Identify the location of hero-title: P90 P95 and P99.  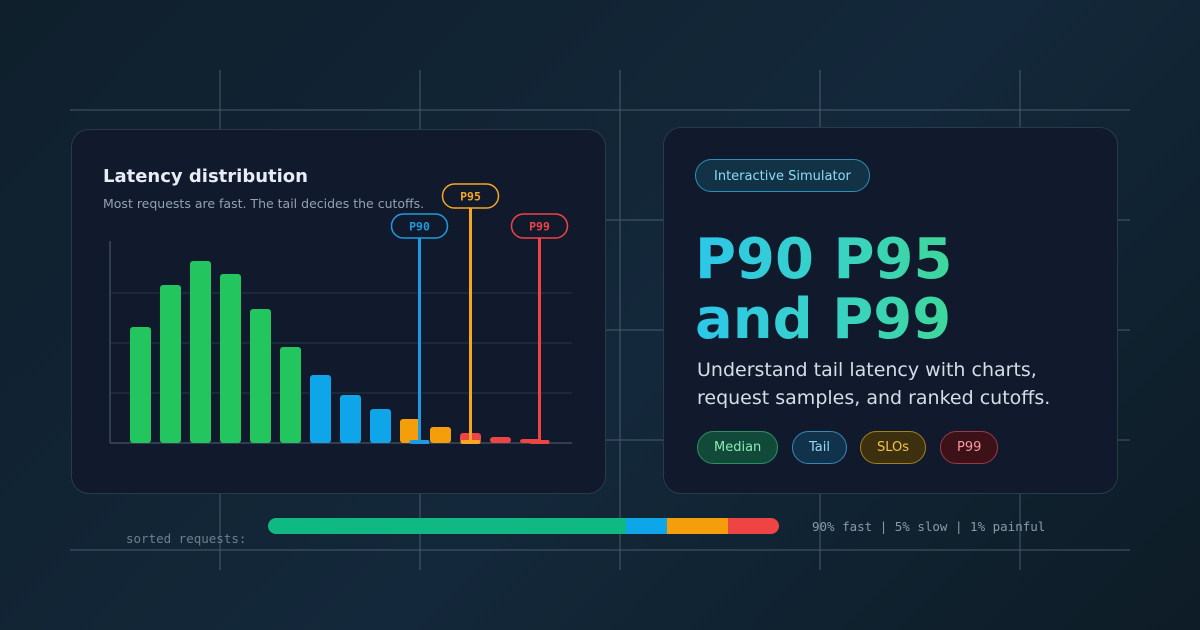
(823, 290).